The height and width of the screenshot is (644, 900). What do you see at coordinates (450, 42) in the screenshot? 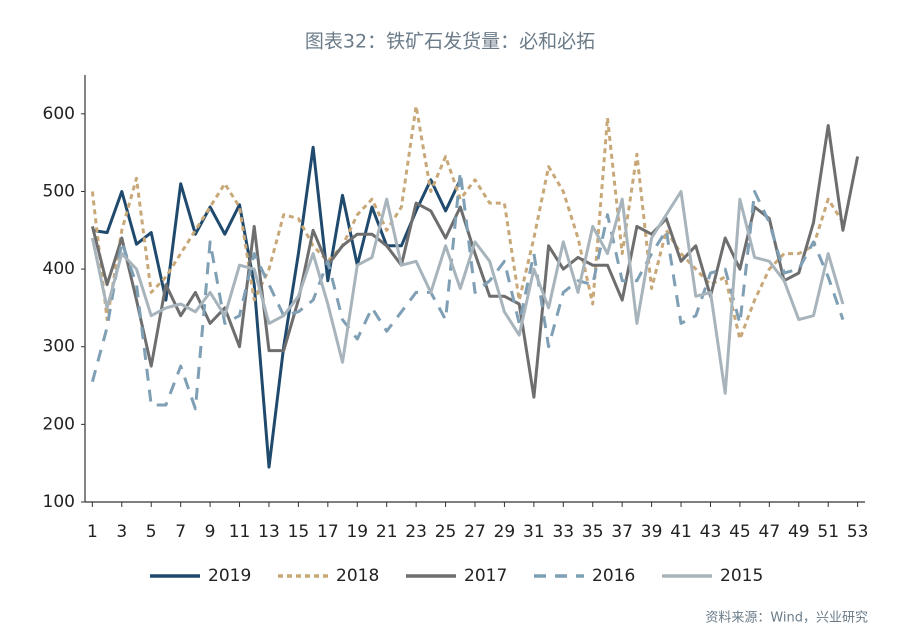
I see `chart-title: 图表32：铁矿石发货量：必和必拓` at bounding box center [450, 42].